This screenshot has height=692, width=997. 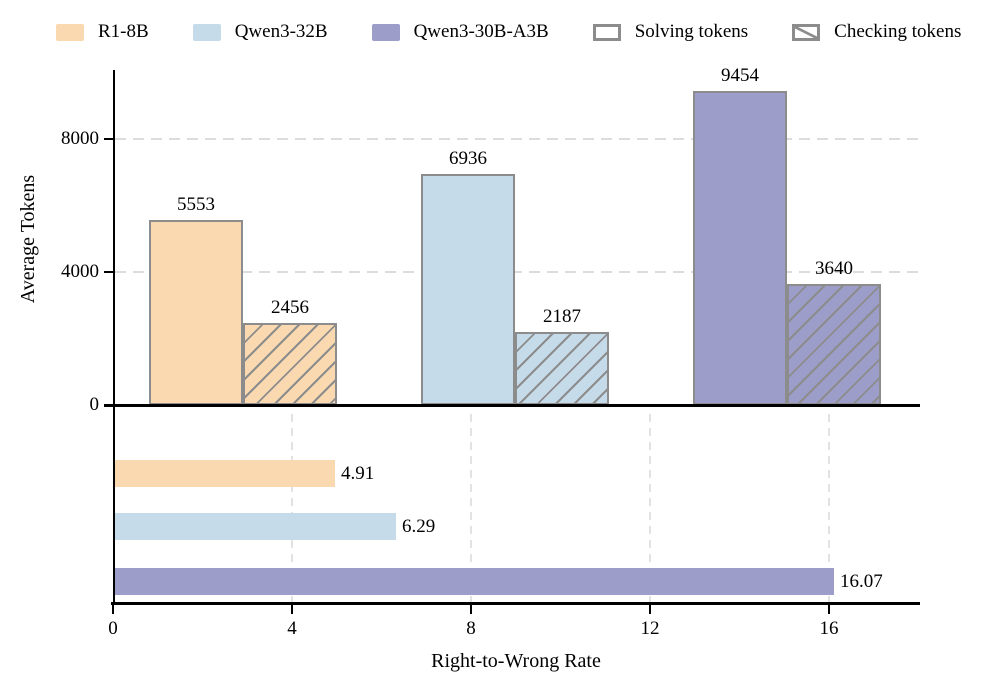 I want to click on legend-label: Qwen3-30B-A3B, so click(x=481, y=31).